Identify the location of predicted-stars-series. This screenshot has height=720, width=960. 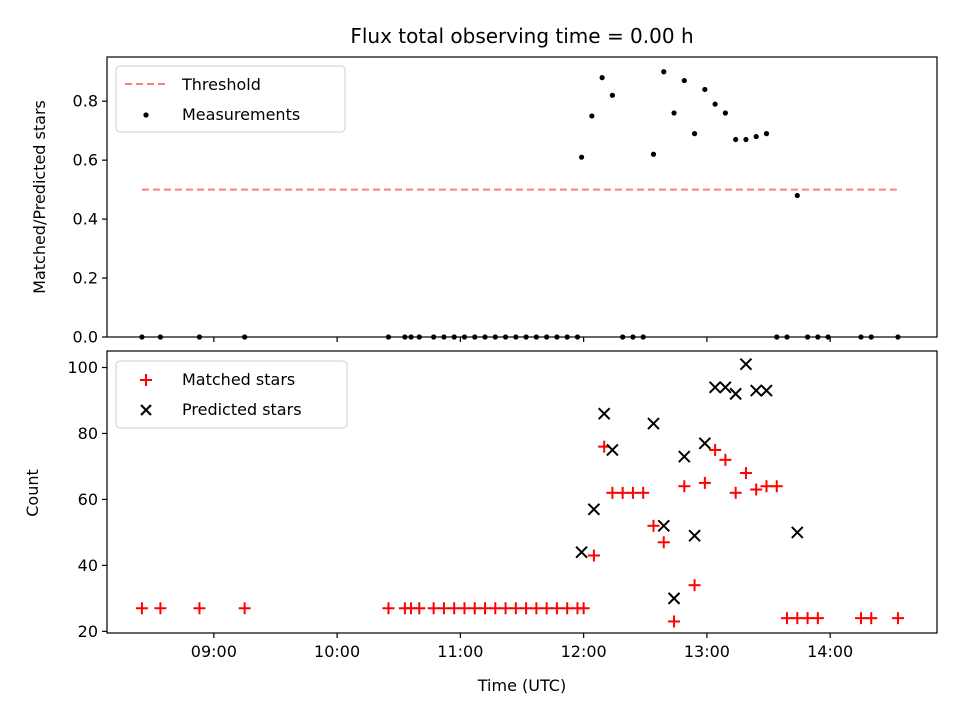
(689, 481).